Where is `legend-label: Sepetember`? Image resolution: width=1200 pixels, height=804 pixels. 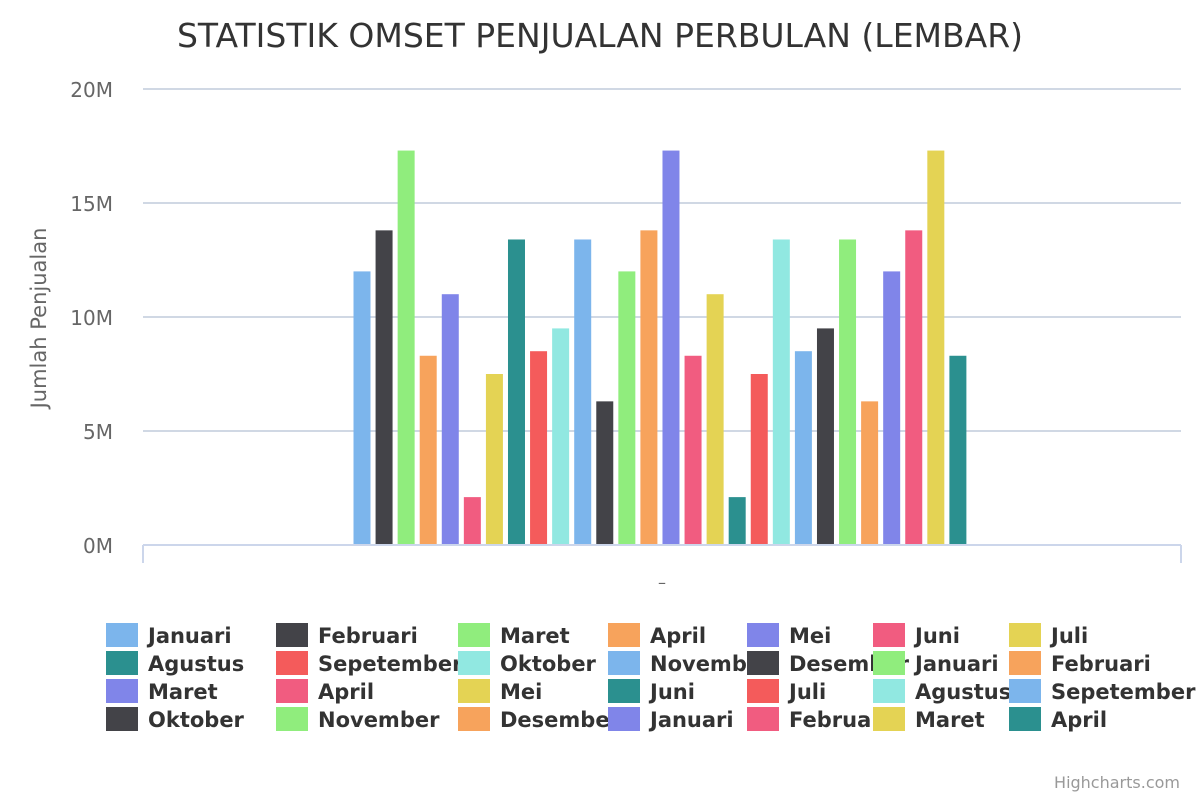
legend-label: Sepetember is located at coordinates (1123, 692).